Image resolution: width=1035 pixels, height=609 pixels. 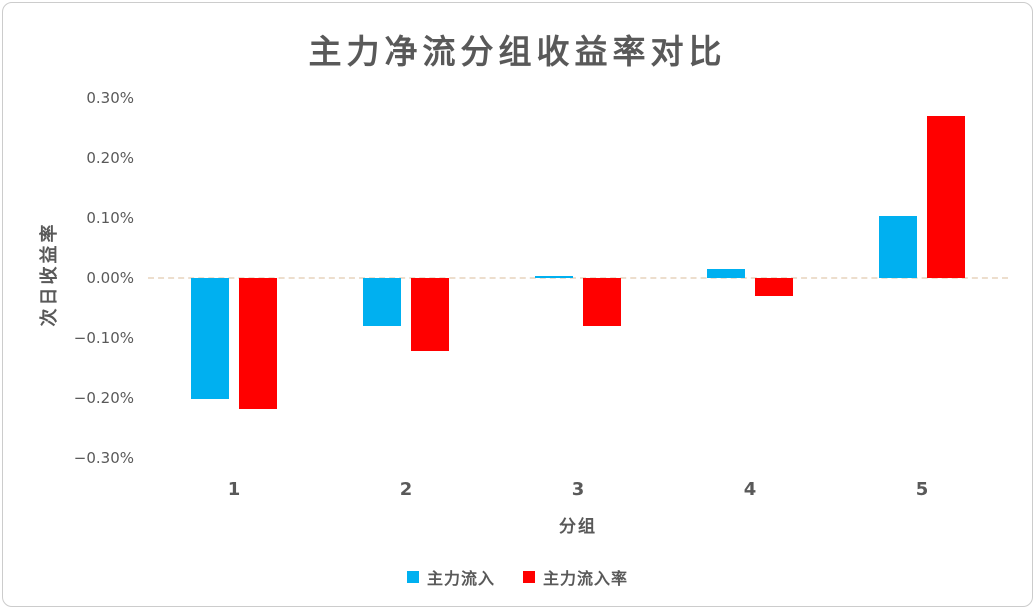 What do you see at coordinates (578, 489) in the screenshot?
I see `x-tick-label: 3` at bounding box center [578, 489].